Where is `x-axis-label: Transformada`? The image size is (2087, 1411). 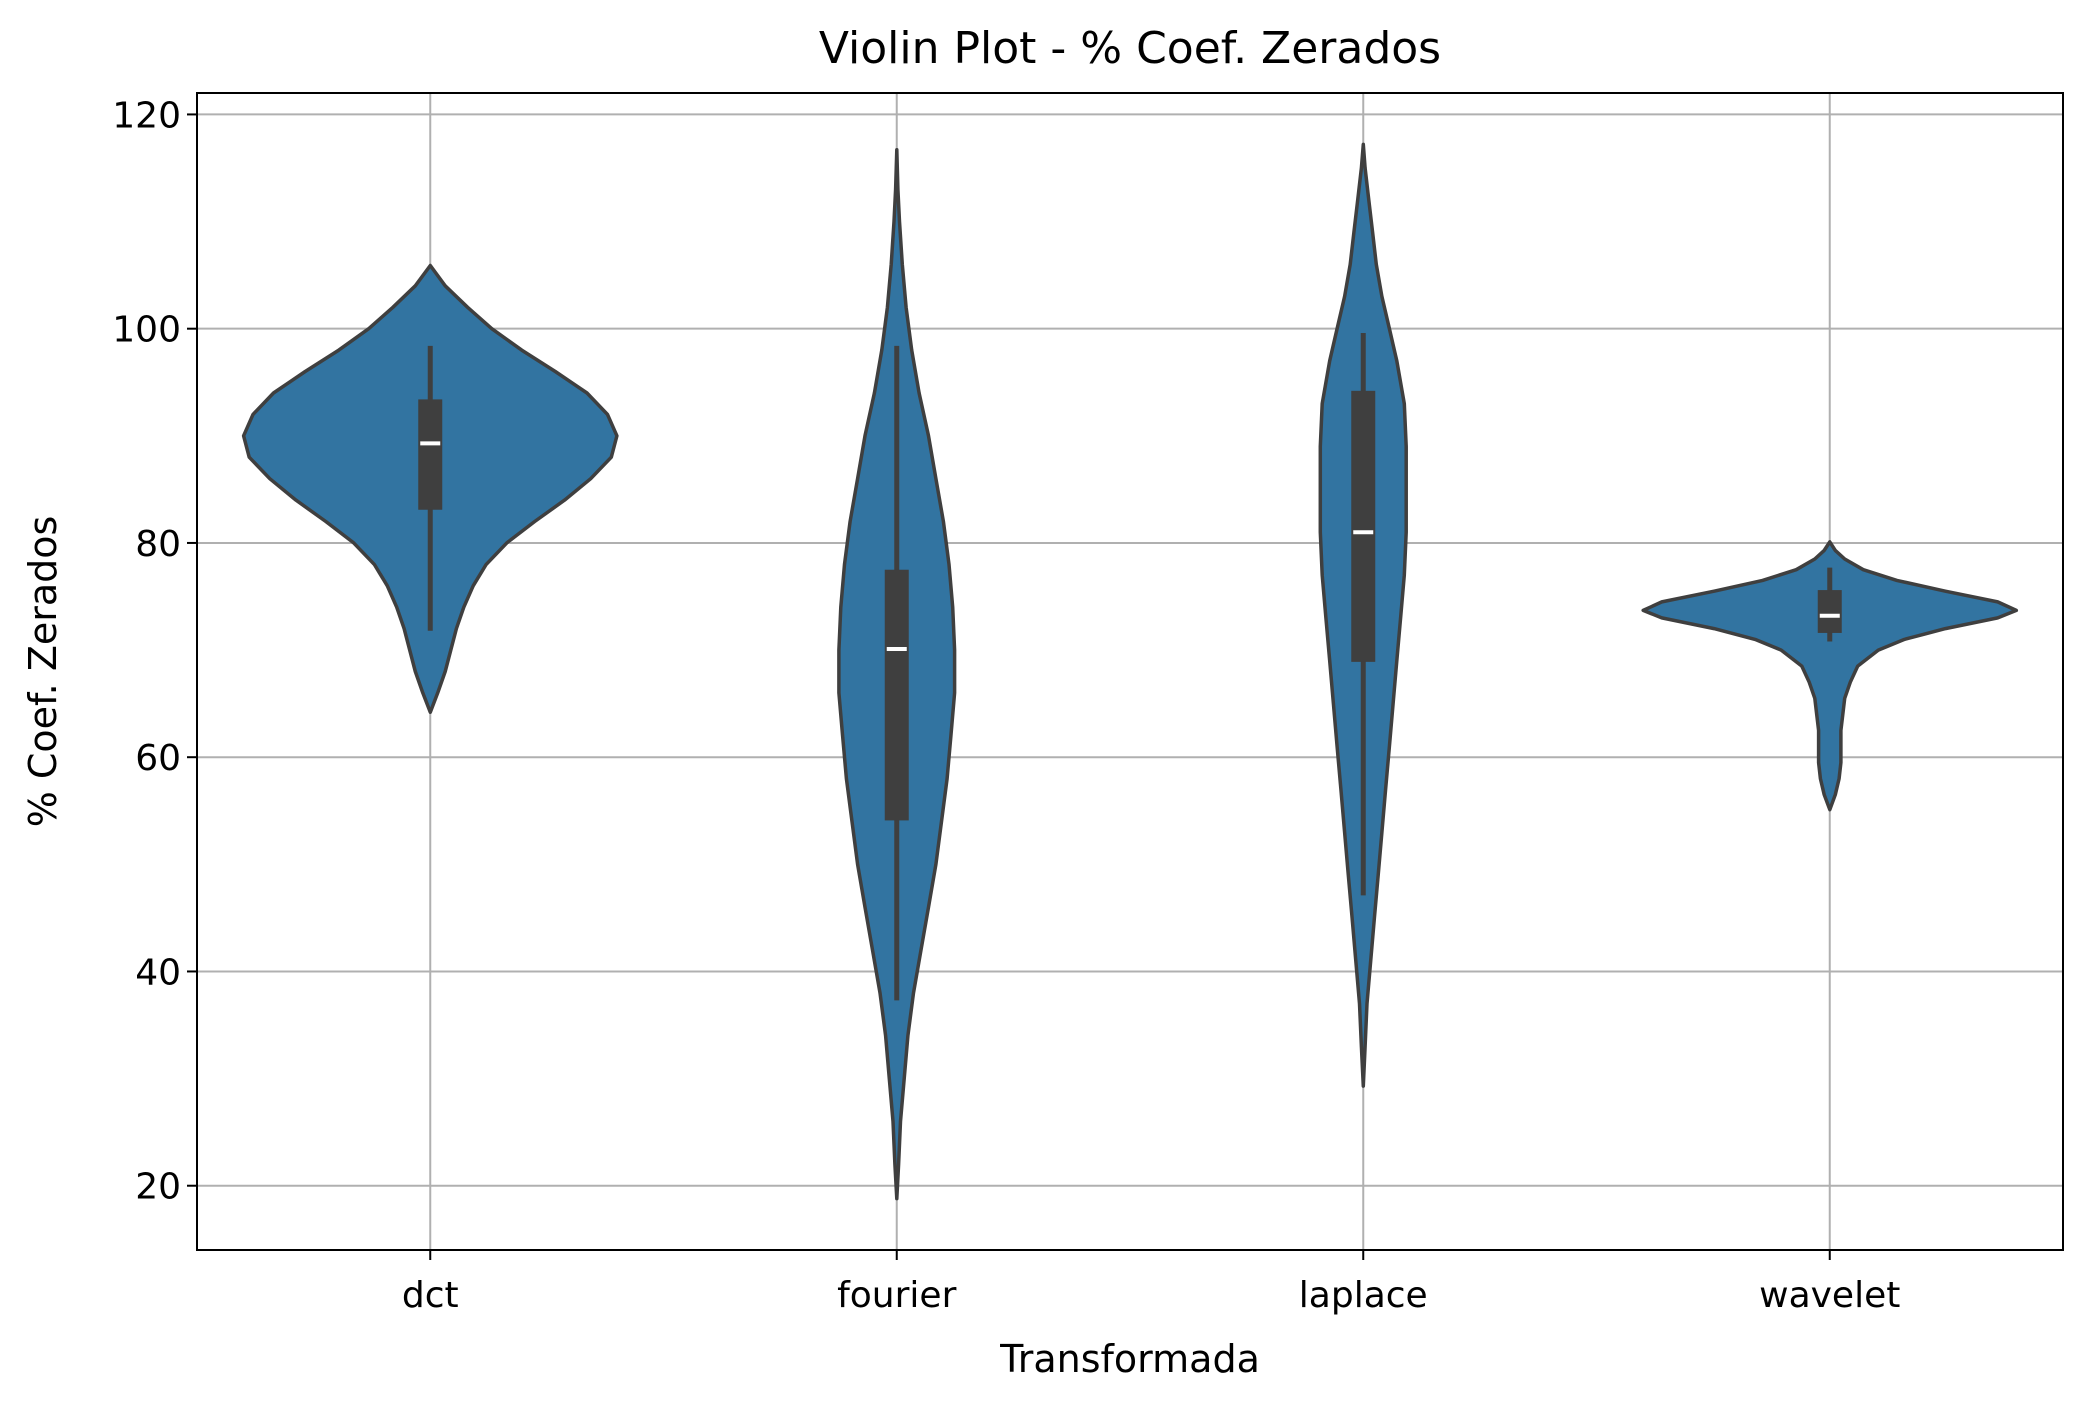
x-axis-label: Transformada is located at coordinates (1129, 1359).